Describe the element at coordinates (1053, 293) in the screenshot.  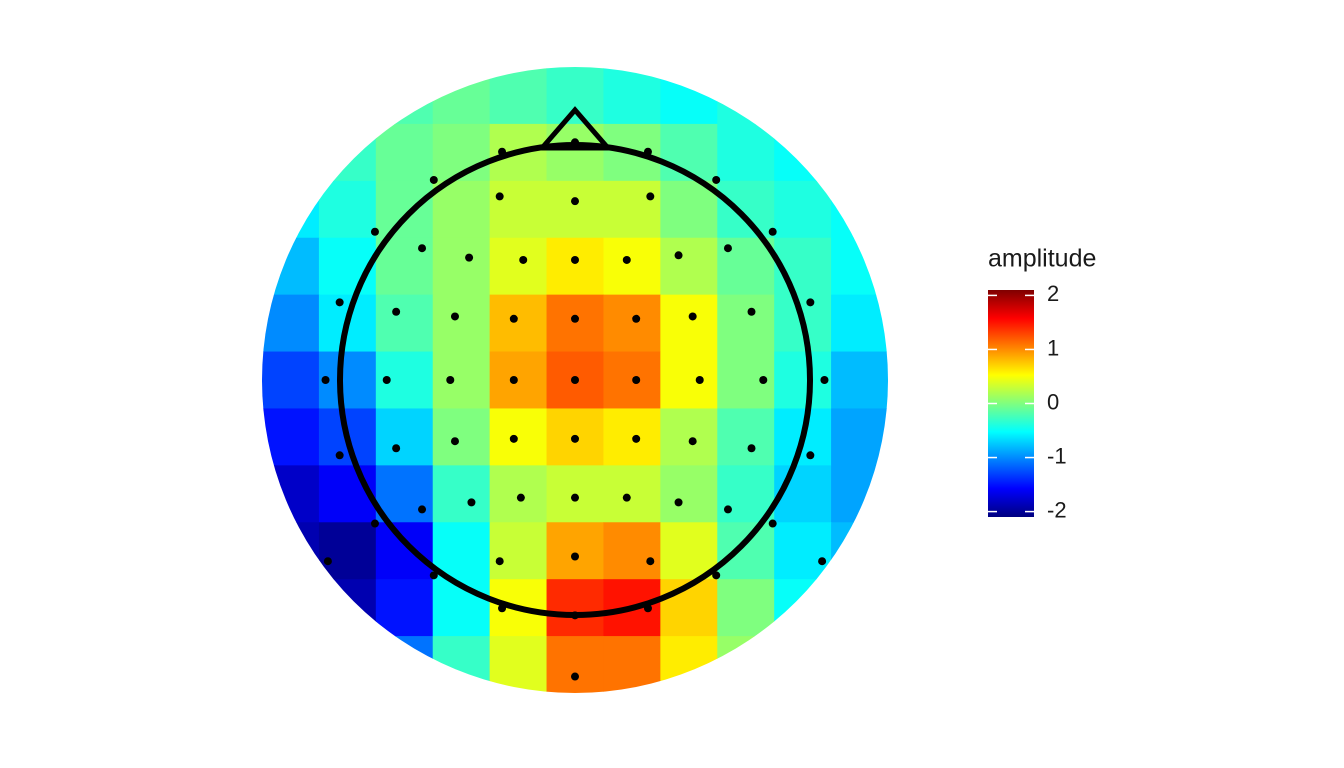
I see `colorbar-tick-label: 2` at that location.